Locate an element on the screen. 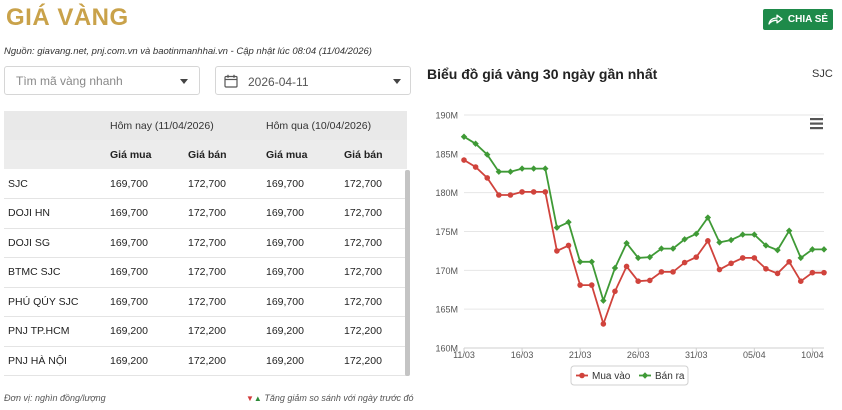 The image size is (842, 410). share-button: CHIA SẺ is located at coordinates (798, 19).